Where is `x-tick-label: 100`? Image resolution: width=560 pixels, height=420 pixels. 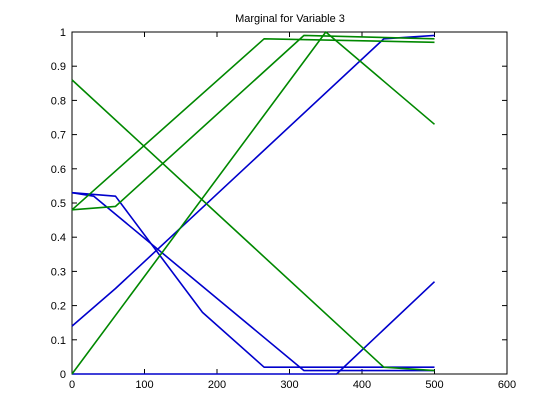 x-tick-label: 100 is located at coordinates (144, 385).